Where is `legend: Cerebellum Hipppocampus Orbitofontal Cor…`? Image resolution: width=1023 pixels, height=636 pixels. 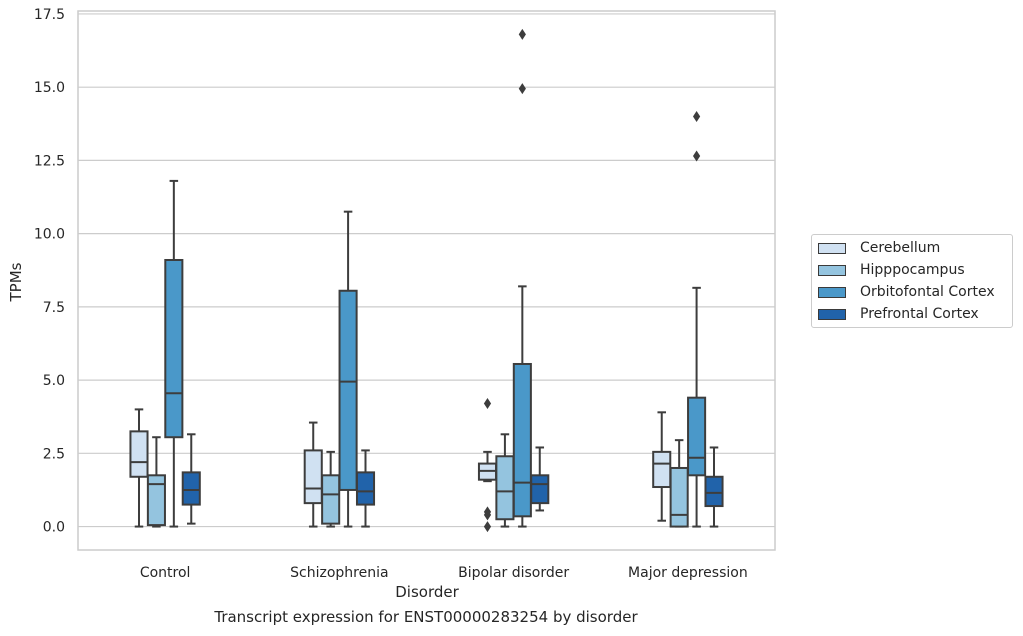 legend: Cerebellum Hipppocampus Orbitofontal Cor… is located at coordinates (912, 281).